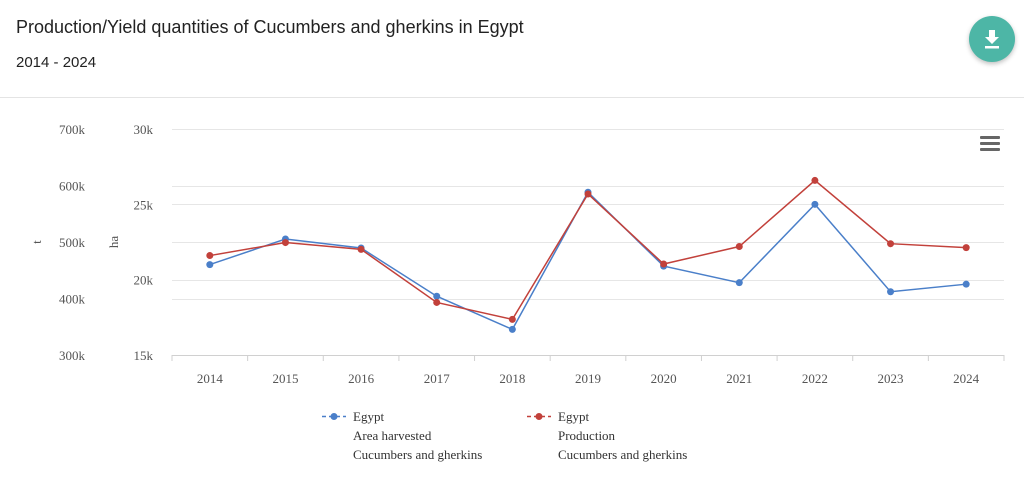 The image size is (1024, 477). Describe the element at coordinates (72, 355) in the screenshot. I see `y-tick-label-t: 300k` at that location.